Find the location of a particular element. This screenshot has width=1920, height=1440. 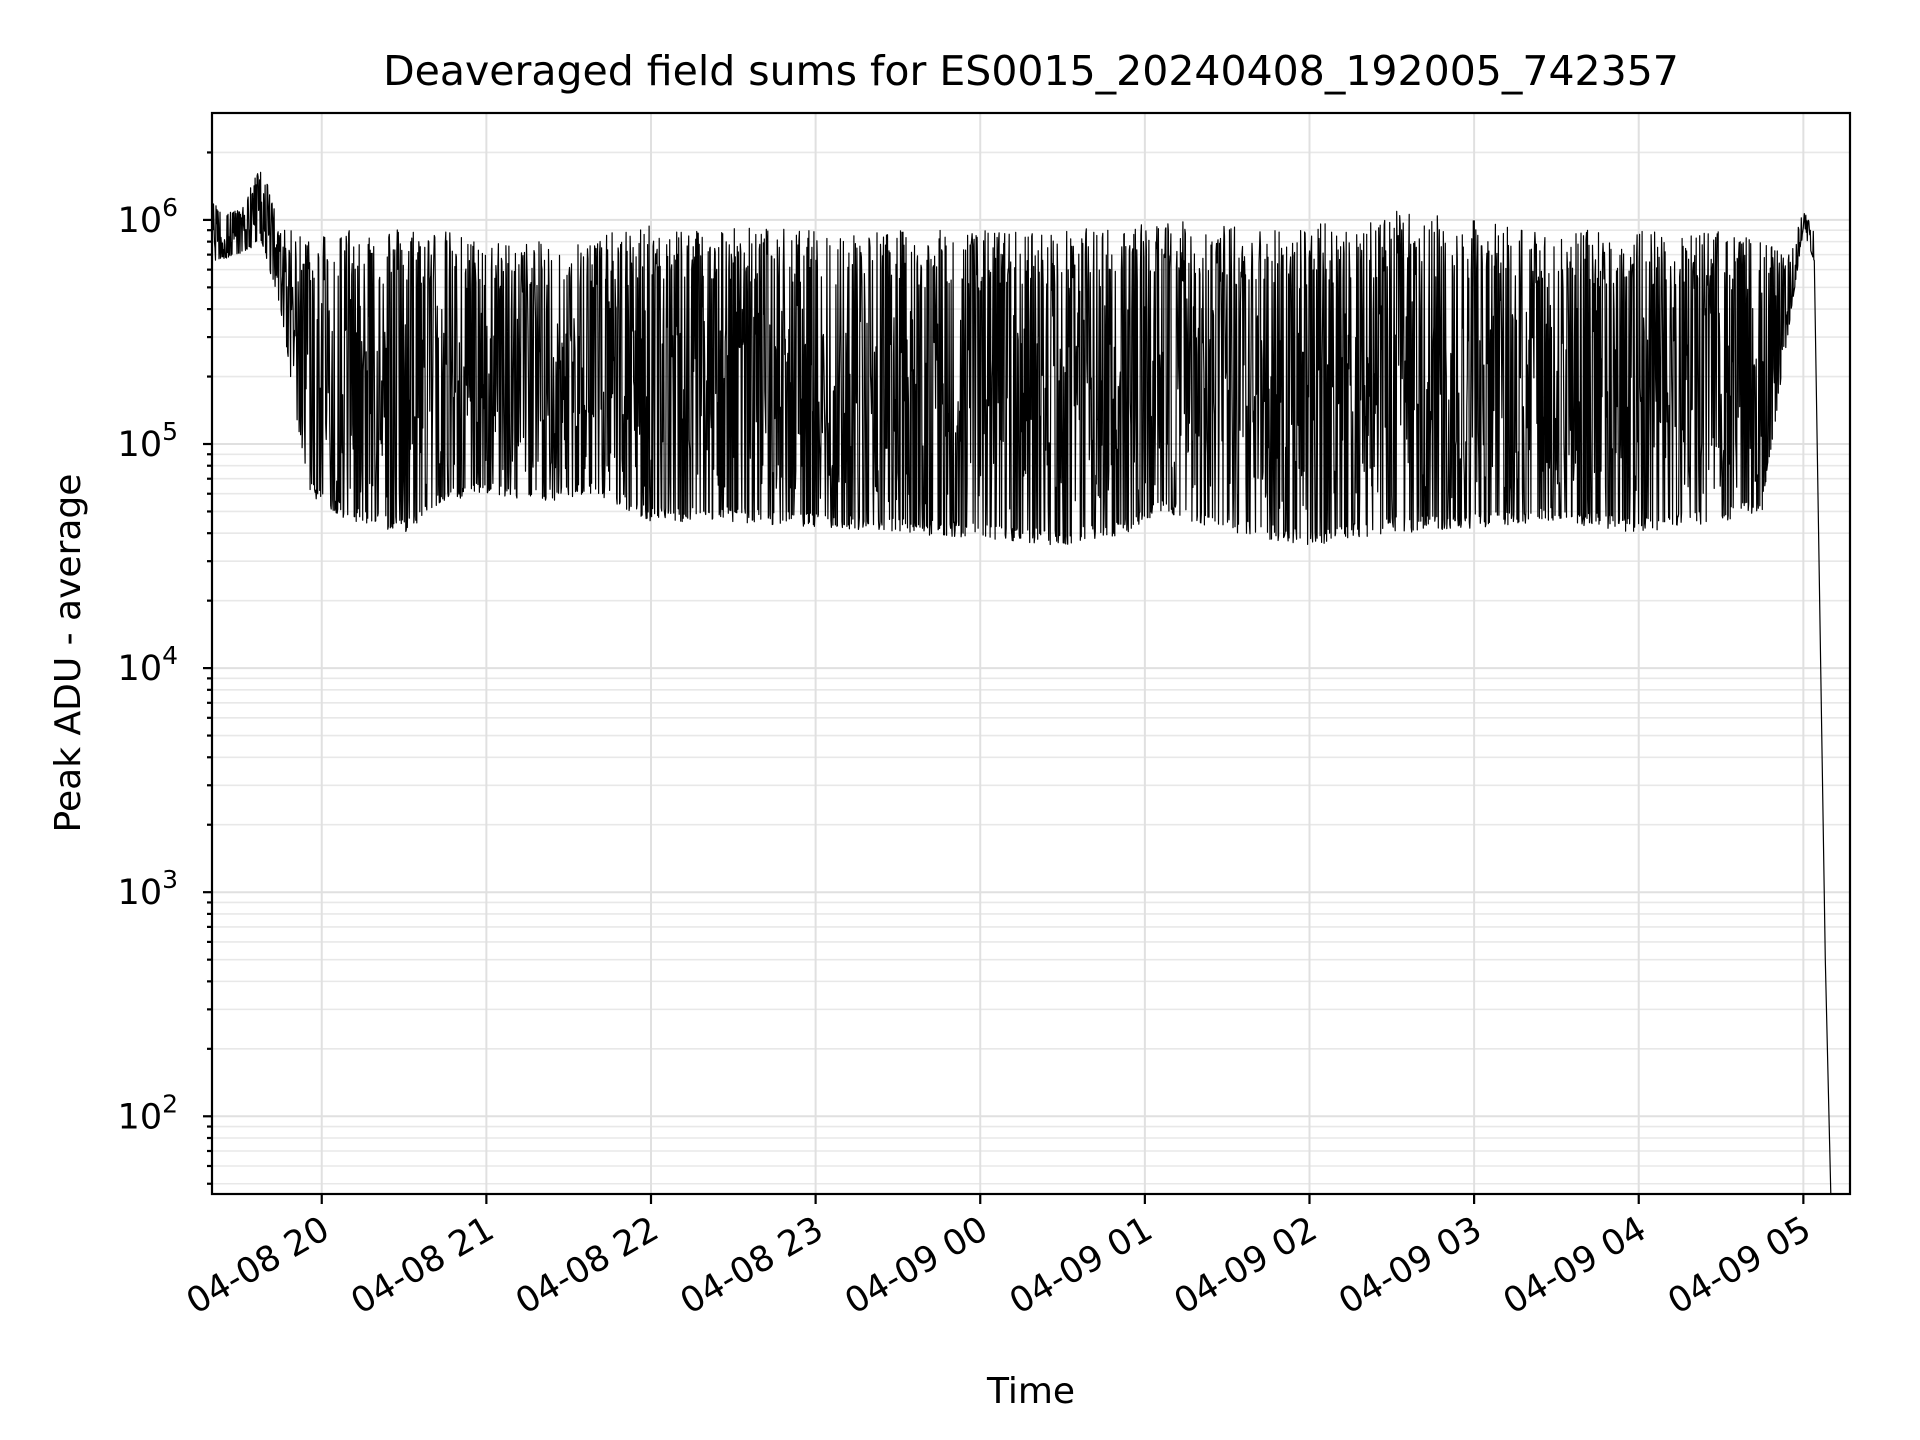

y-tick-exponent: 6 is located at coordinates (170, 207).